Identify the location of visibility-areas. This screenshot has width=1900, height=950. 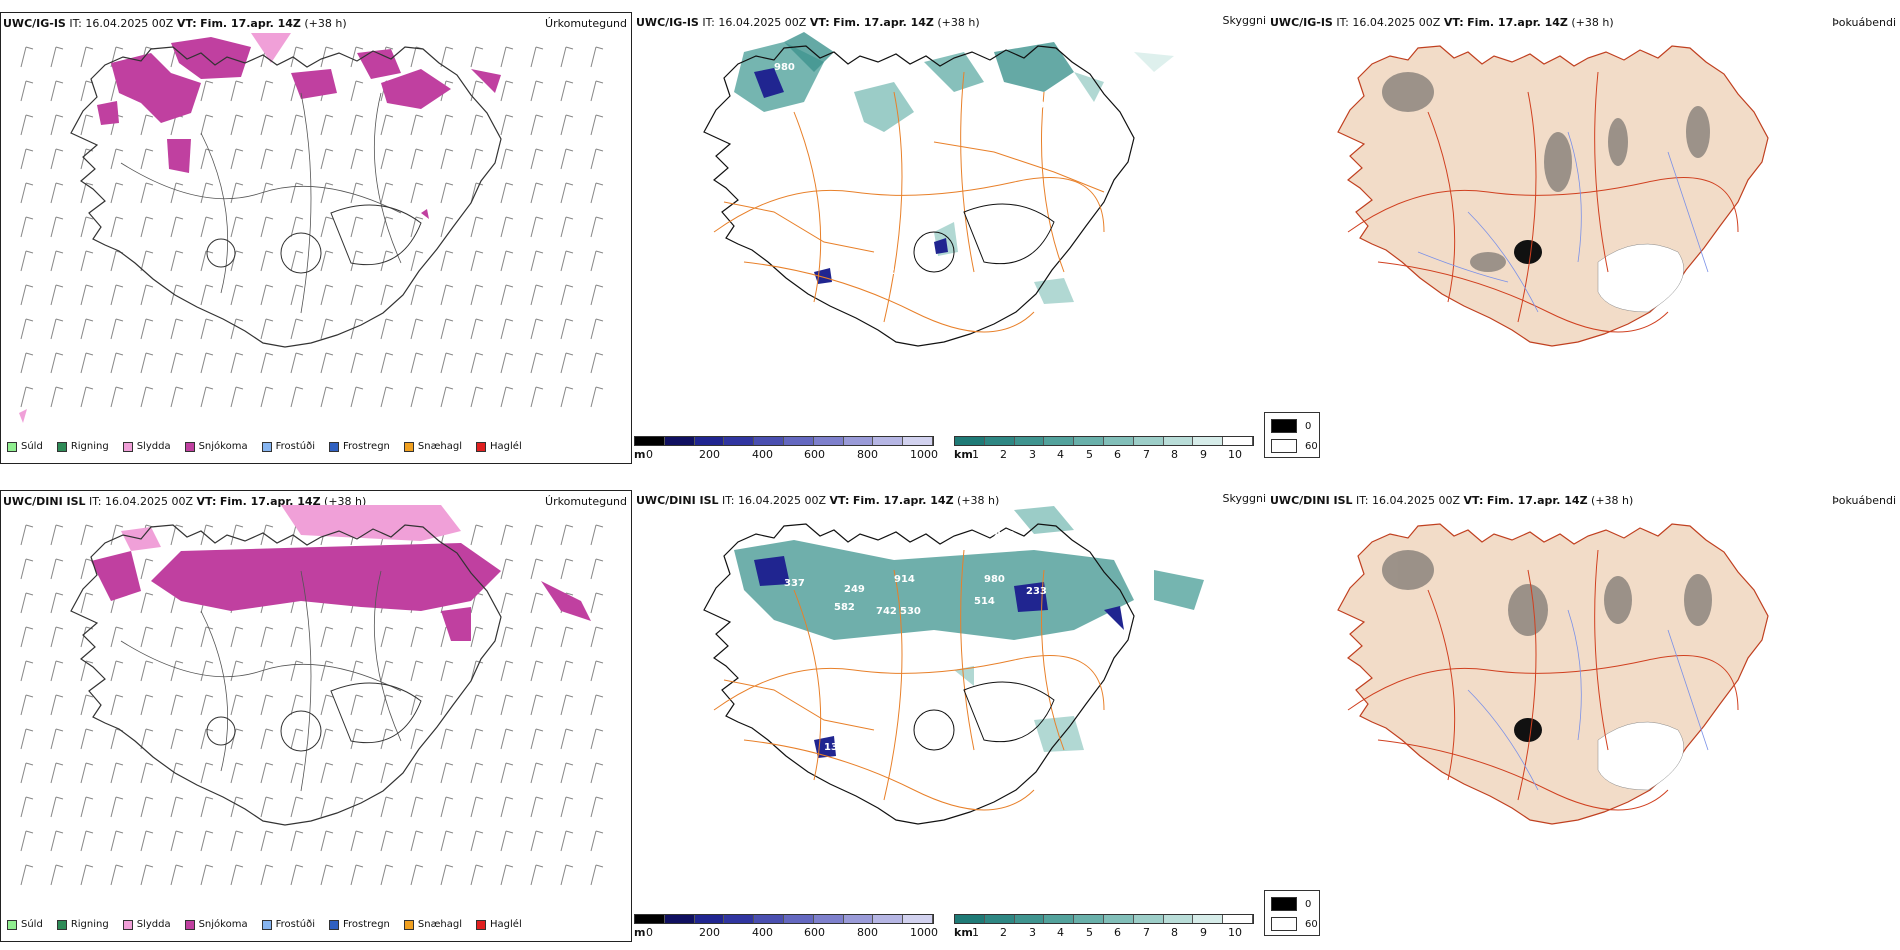
(954, 168).